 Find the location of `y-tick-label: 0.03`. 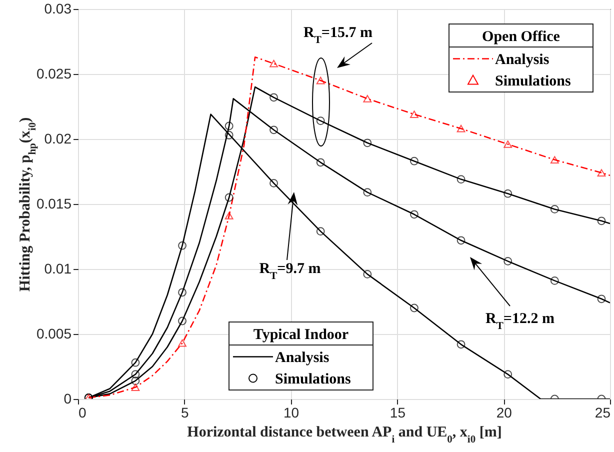

y-tick-label: 0.03 is located at coordinates (58, 8).